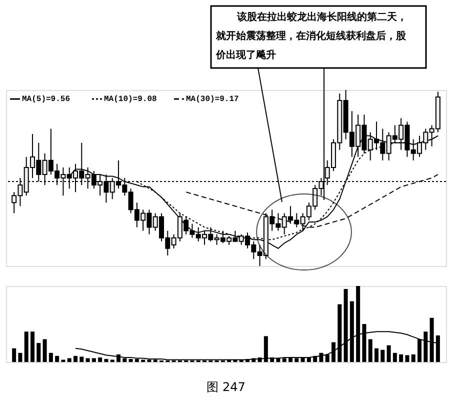 Image resolution: width=462 pixels, height=400 pixels. I want to click on caption: 图 247, so click(226, 387).